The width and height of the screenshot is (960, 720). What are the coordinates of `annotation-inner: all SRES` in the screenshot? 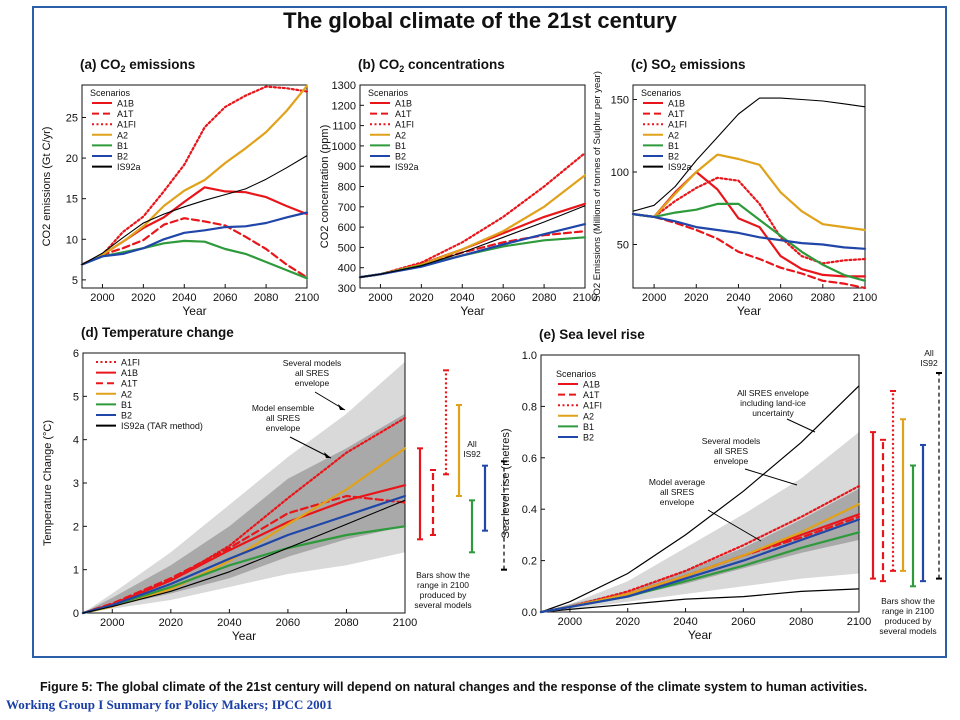 It's located at (283, 418).